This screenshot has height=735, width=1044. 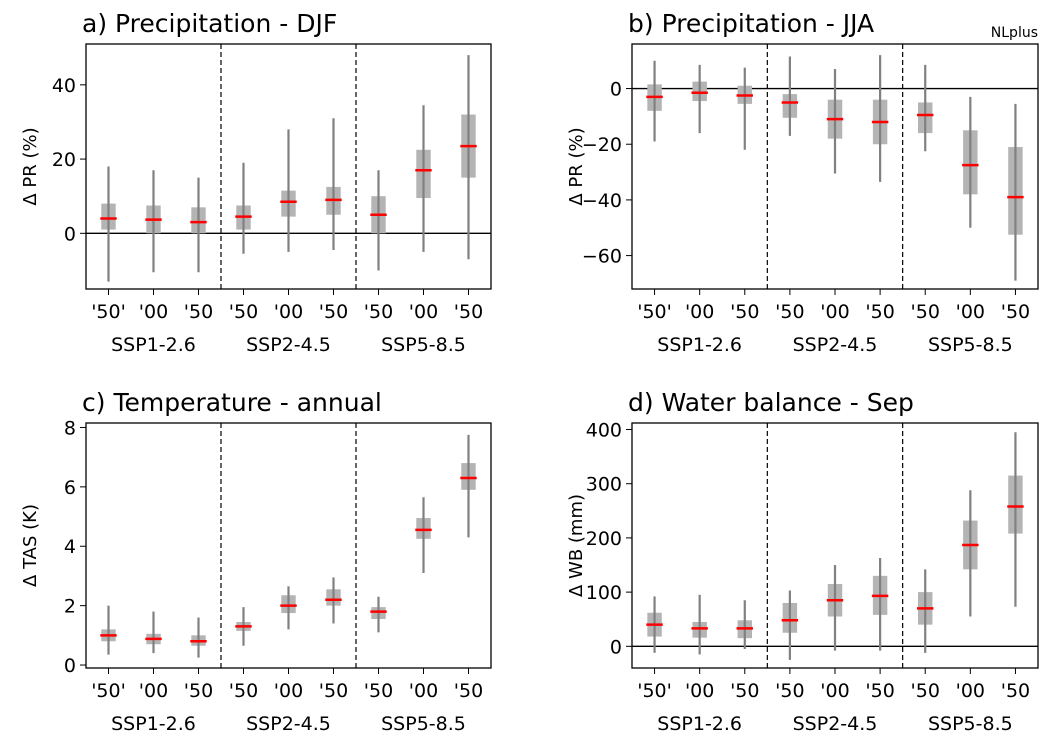 I want to click on y-tick-label: −60, so click(x=602, y=257).